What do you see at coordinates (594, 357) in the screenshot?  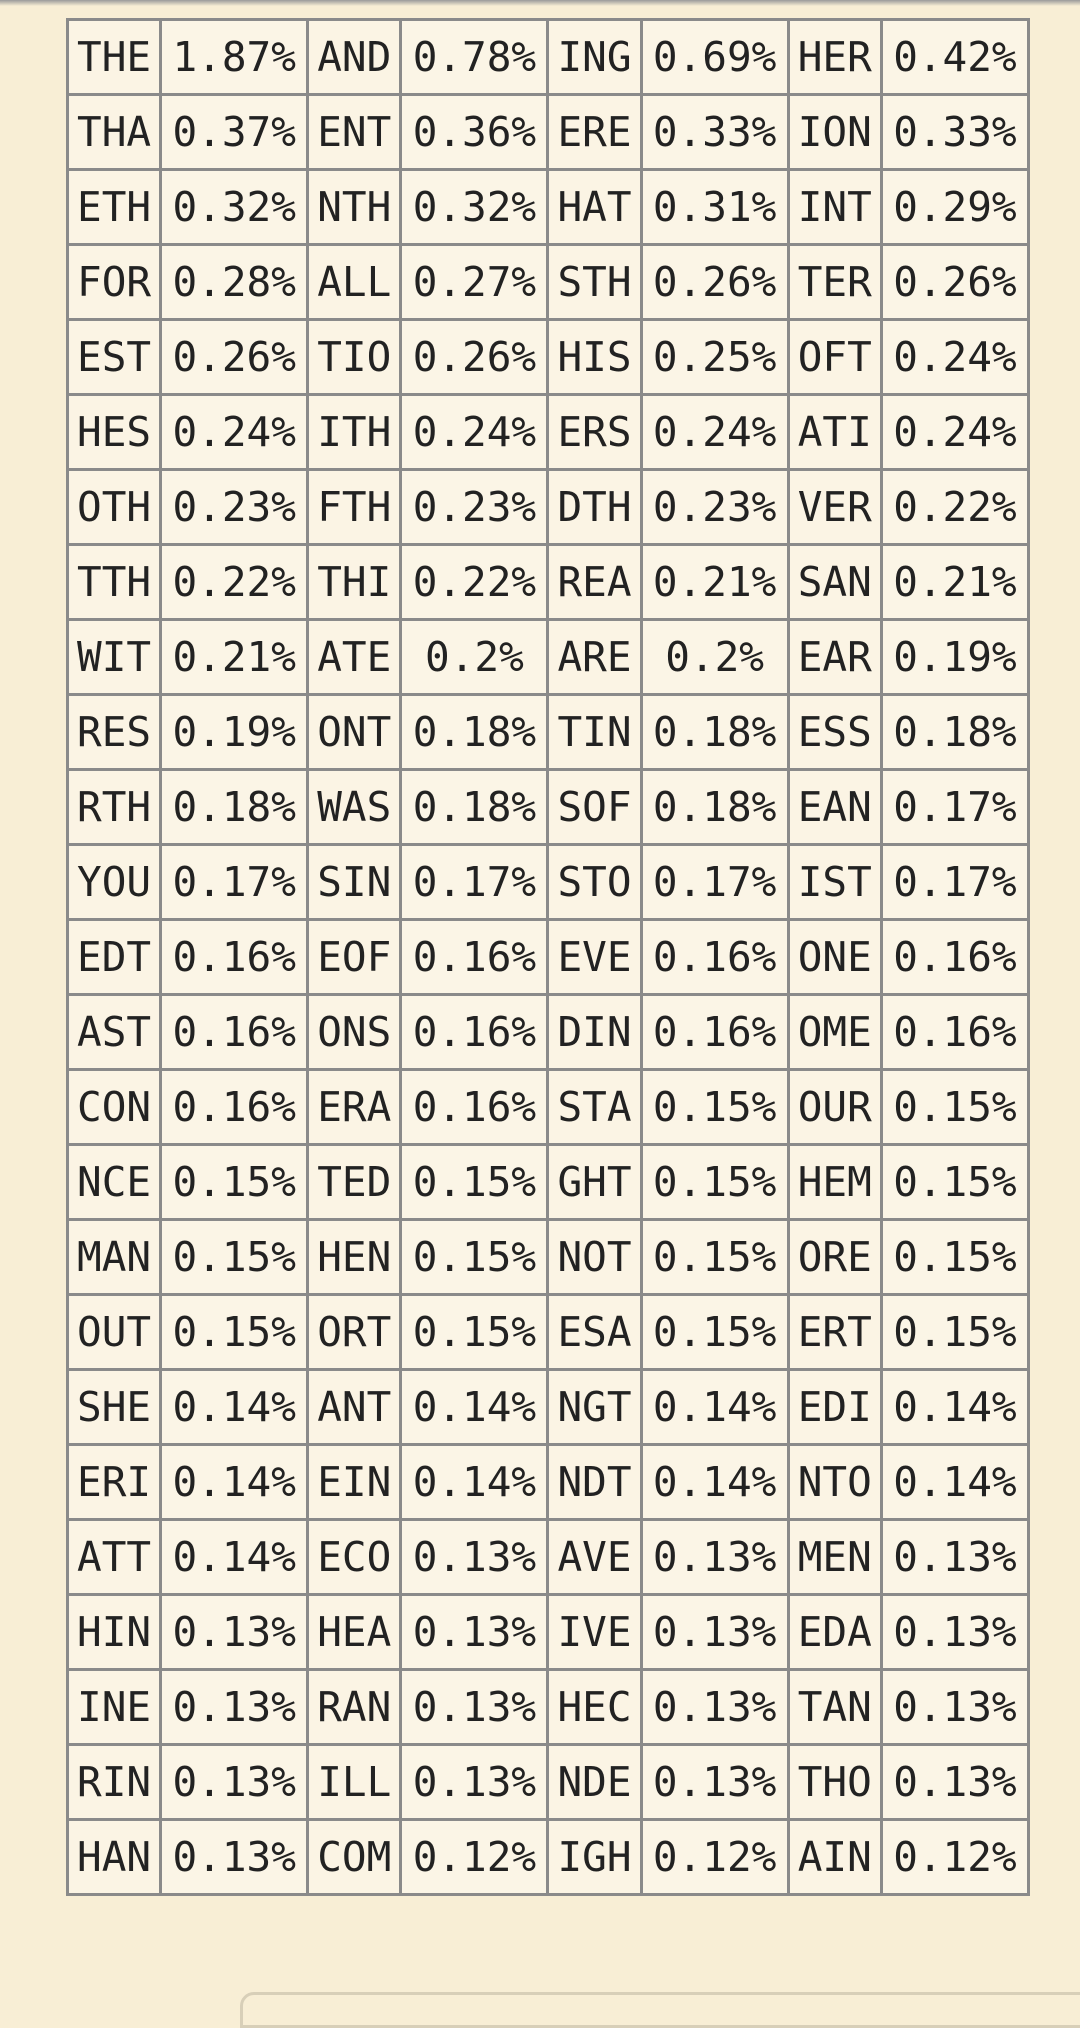 I see `trigram-cell: HIS` at bounding box center [594, 357].